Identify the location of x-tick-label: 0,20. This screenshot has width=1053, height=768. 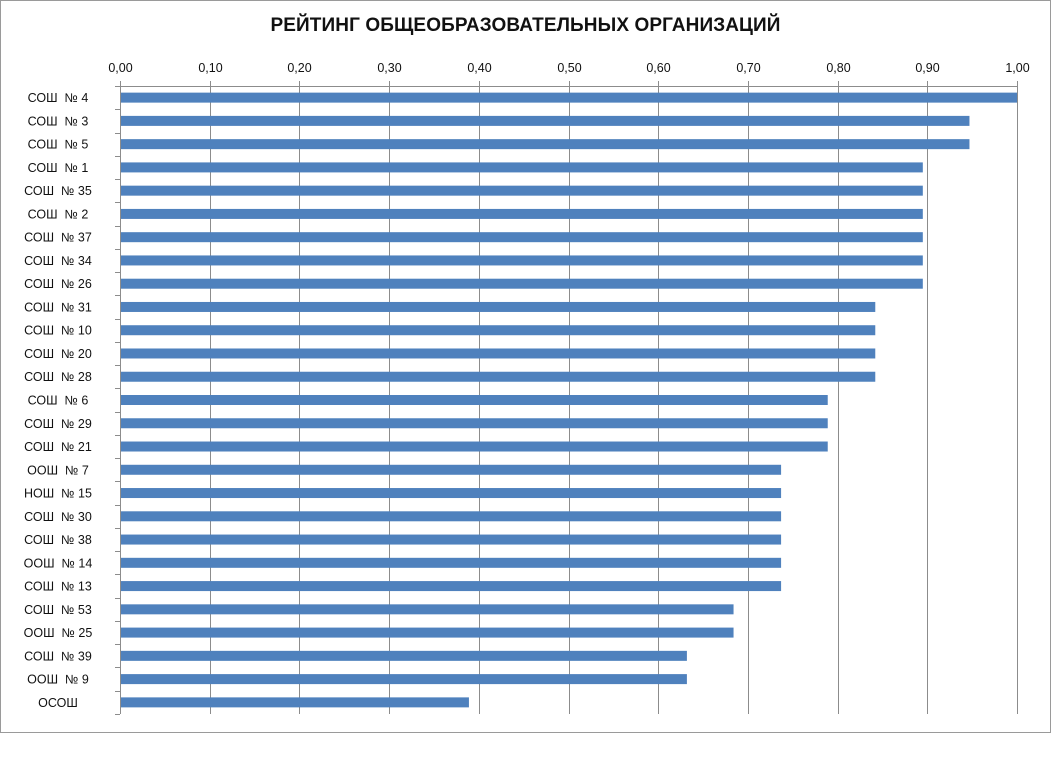
(299, 68).